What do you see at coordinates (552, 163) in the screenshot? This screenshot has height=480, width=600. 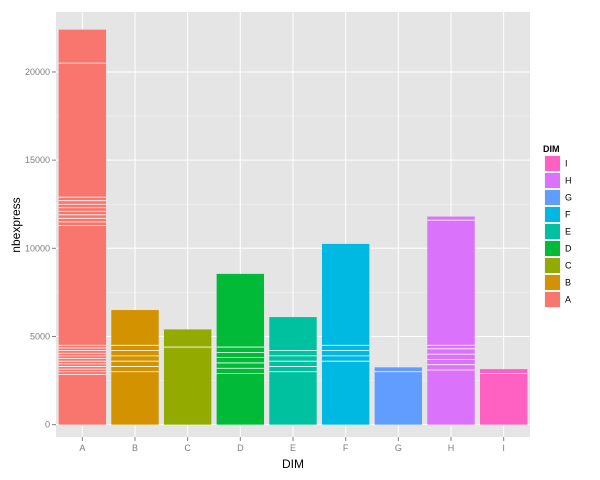 I see `legend-key-I` at bounding box center [552, 163].